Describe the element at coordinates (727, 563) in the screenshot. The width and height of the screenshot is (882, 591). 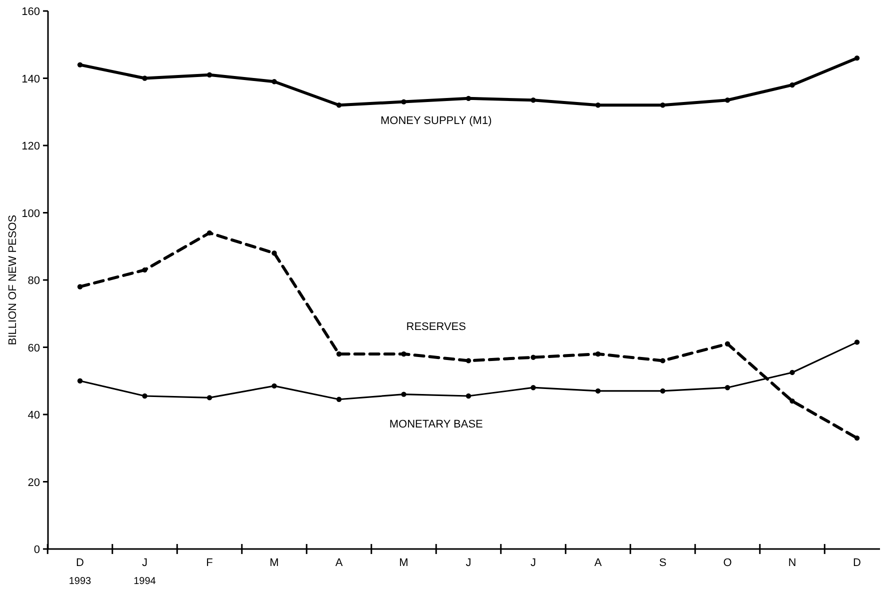
I see `x-tick-label: O` at that location.